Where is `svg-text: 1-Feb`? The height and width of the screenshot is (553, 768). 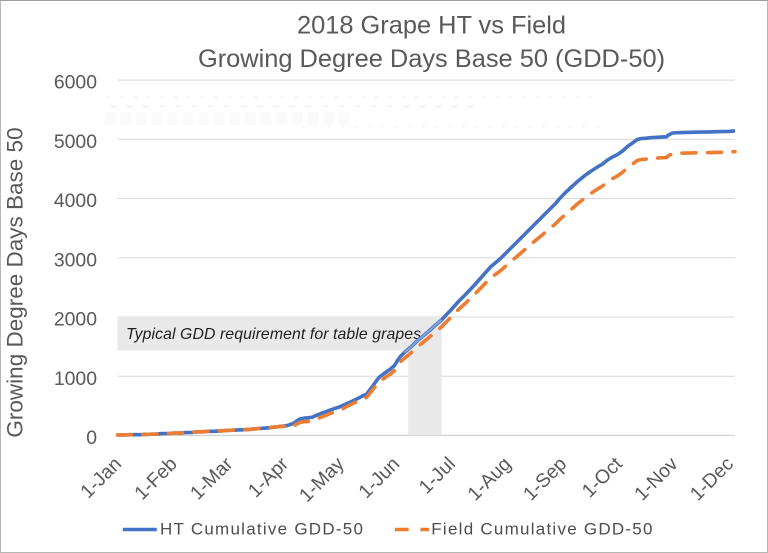
svg-text: 1-Feb is located at coordinates (155, 478).